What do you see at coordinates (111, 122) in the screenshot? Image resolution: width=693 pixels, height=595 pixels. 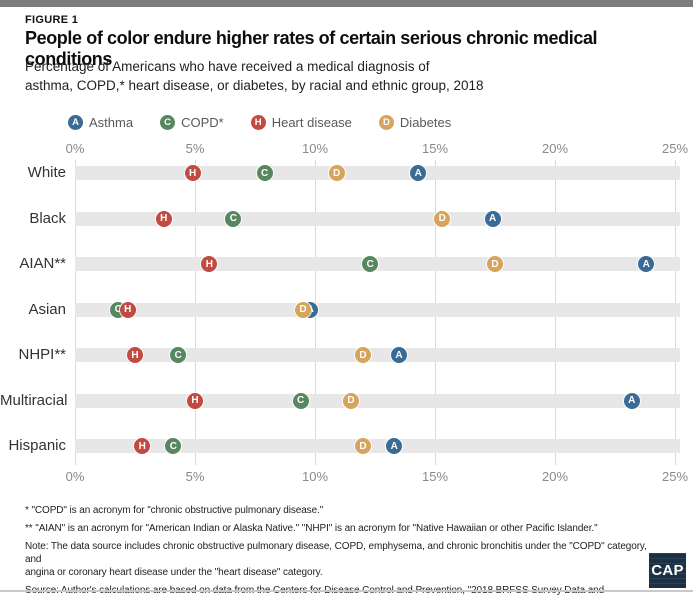 I see `legend-label: Asthma` at bounding box center [111, 122].